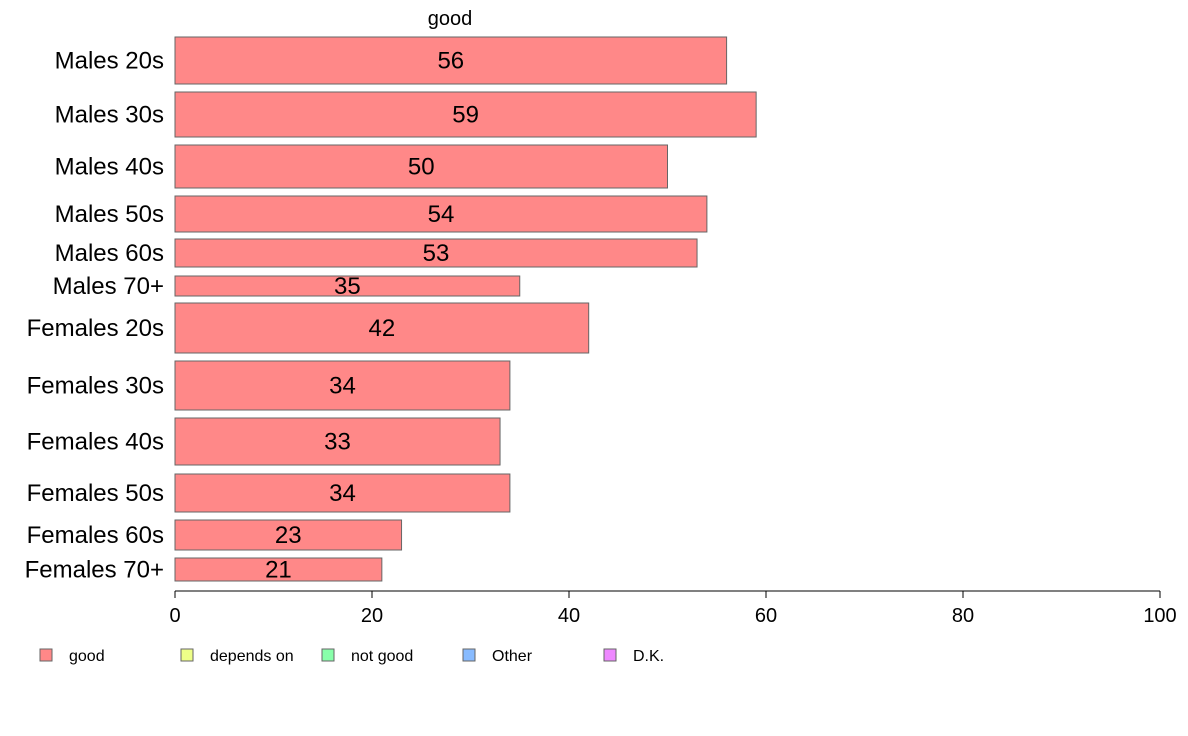 The image size is (1188, 736). I want to click on bar-value-label: 50, so click(421, 167).